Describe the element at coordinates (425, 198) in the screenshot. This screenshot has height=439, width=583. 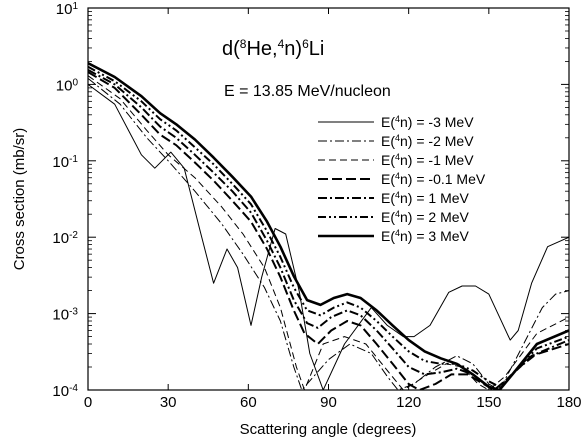
I see `legend-label-5: E(4n) = 1 MeV` at that location.